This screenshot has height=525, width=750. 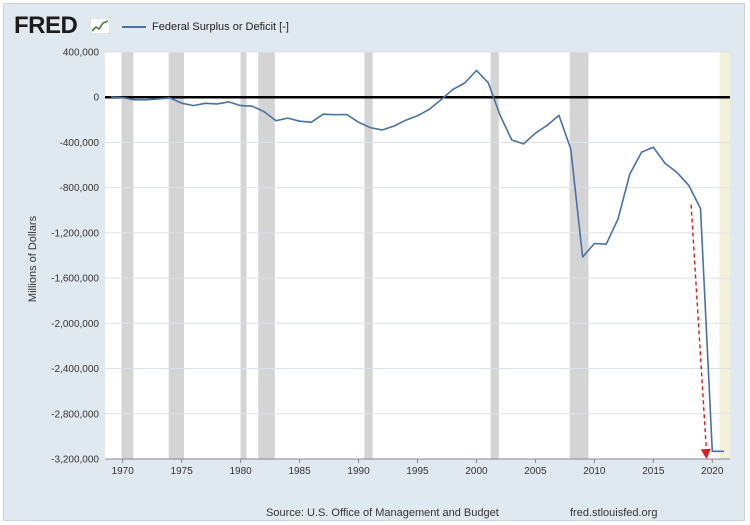 What do you see at coordinates (75, 324) in the screenshot?
I see `y-tick-label: -2,000,000` at bounding box center [75, 324].